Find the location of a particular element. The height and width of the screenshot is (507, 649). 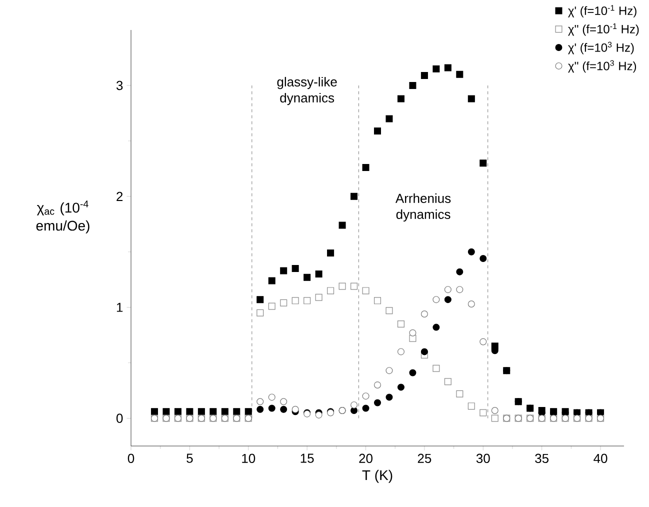

annotation: Arrhenius dynamics is located at coordinates (423, 207).